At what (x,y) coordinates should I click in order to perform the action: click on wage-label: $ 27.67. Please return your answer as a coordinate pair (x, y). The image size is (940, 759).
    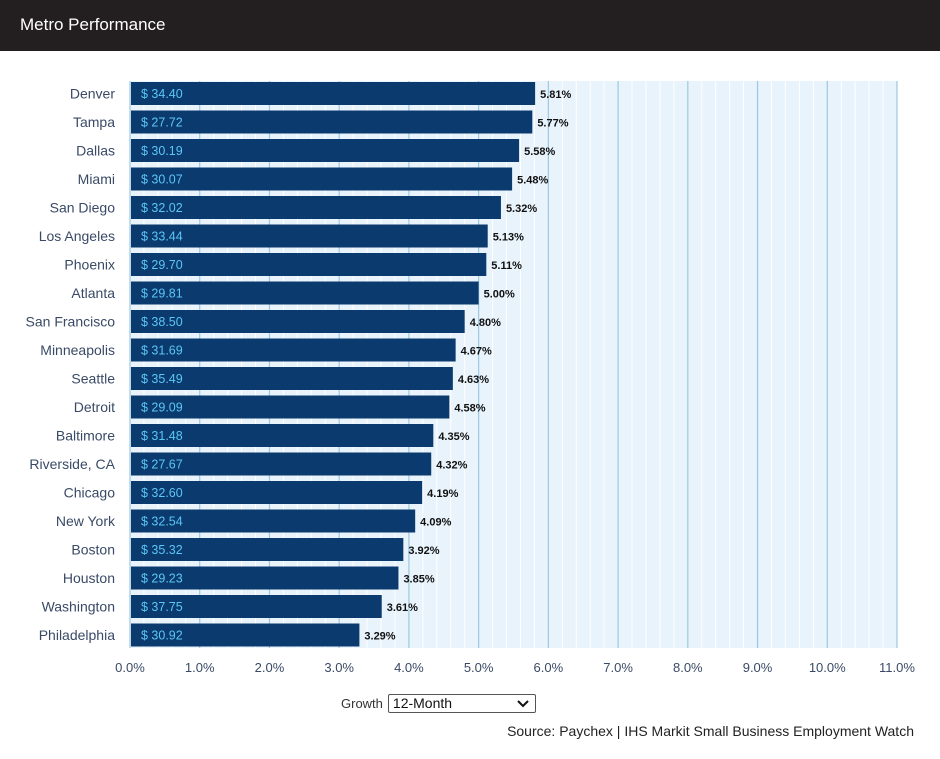
    Looking at the image, I should click on (162, 465).